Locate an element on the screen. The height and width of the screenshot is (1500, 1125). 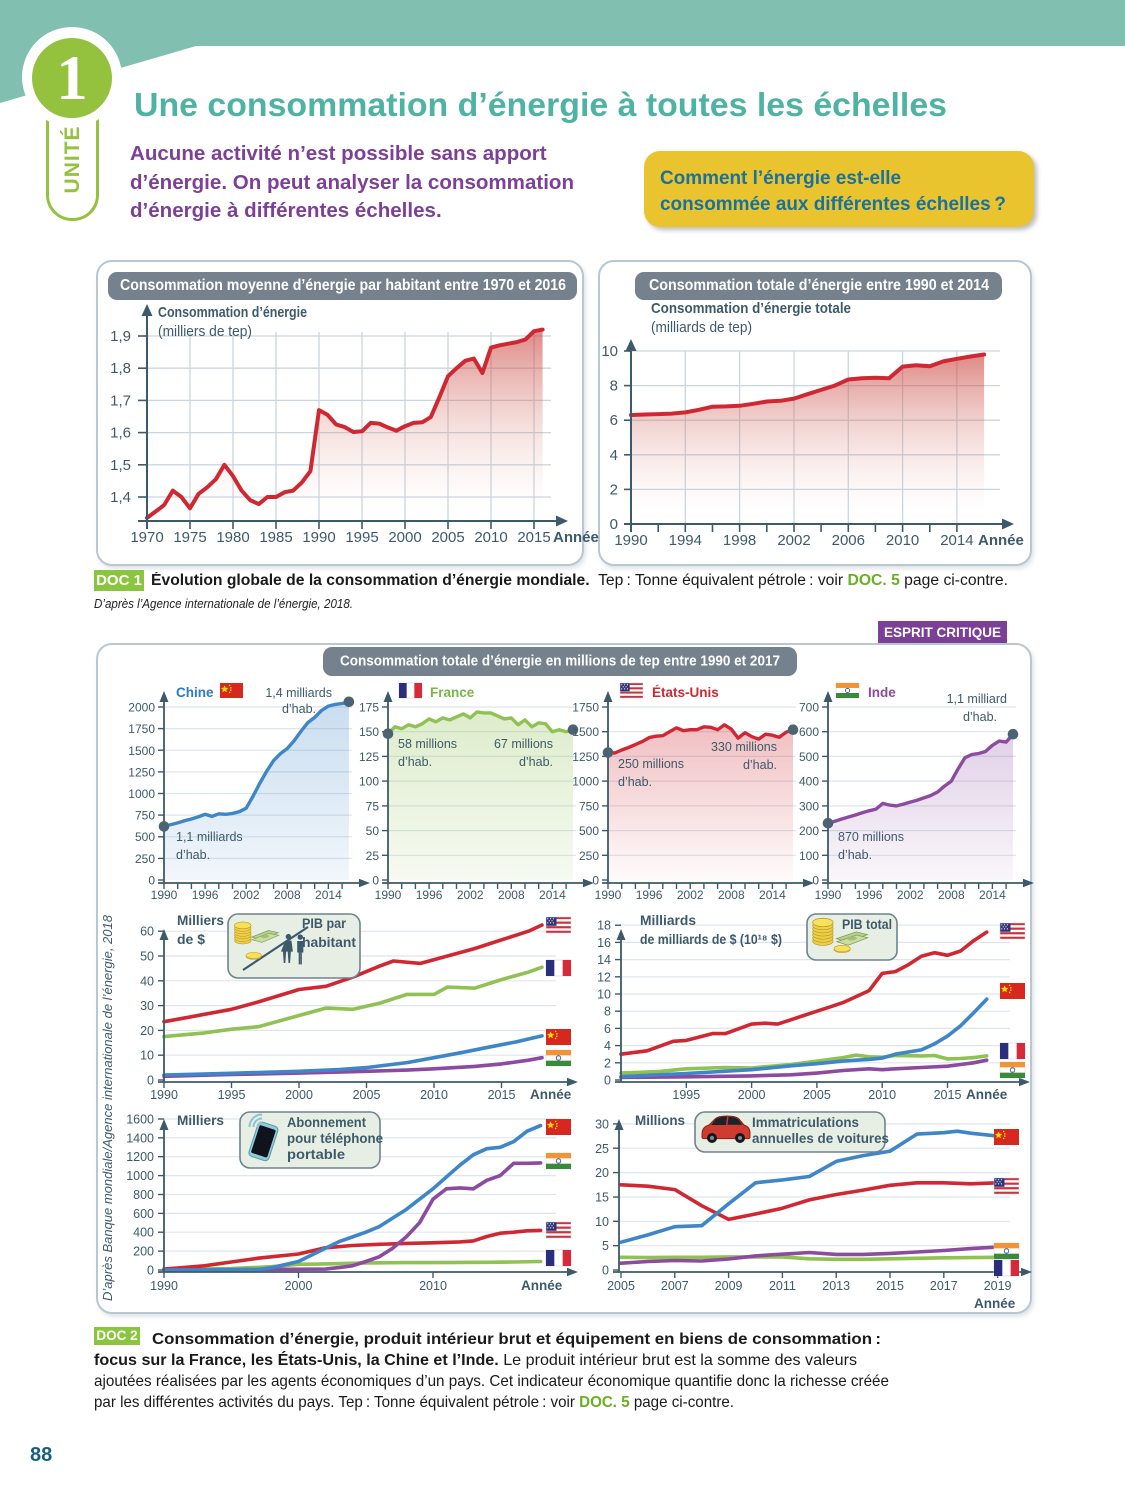
svg-text: (milliards de tep) is located at coordinates (701, 327).